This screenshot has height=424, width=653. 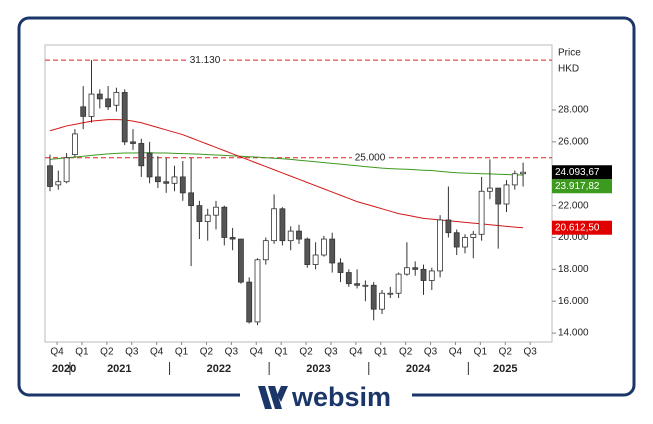 What do you see at coordinates (573, 142) in the screenshot?
I see `y-tick-label: 26.000` at bounding box center [573, 142].